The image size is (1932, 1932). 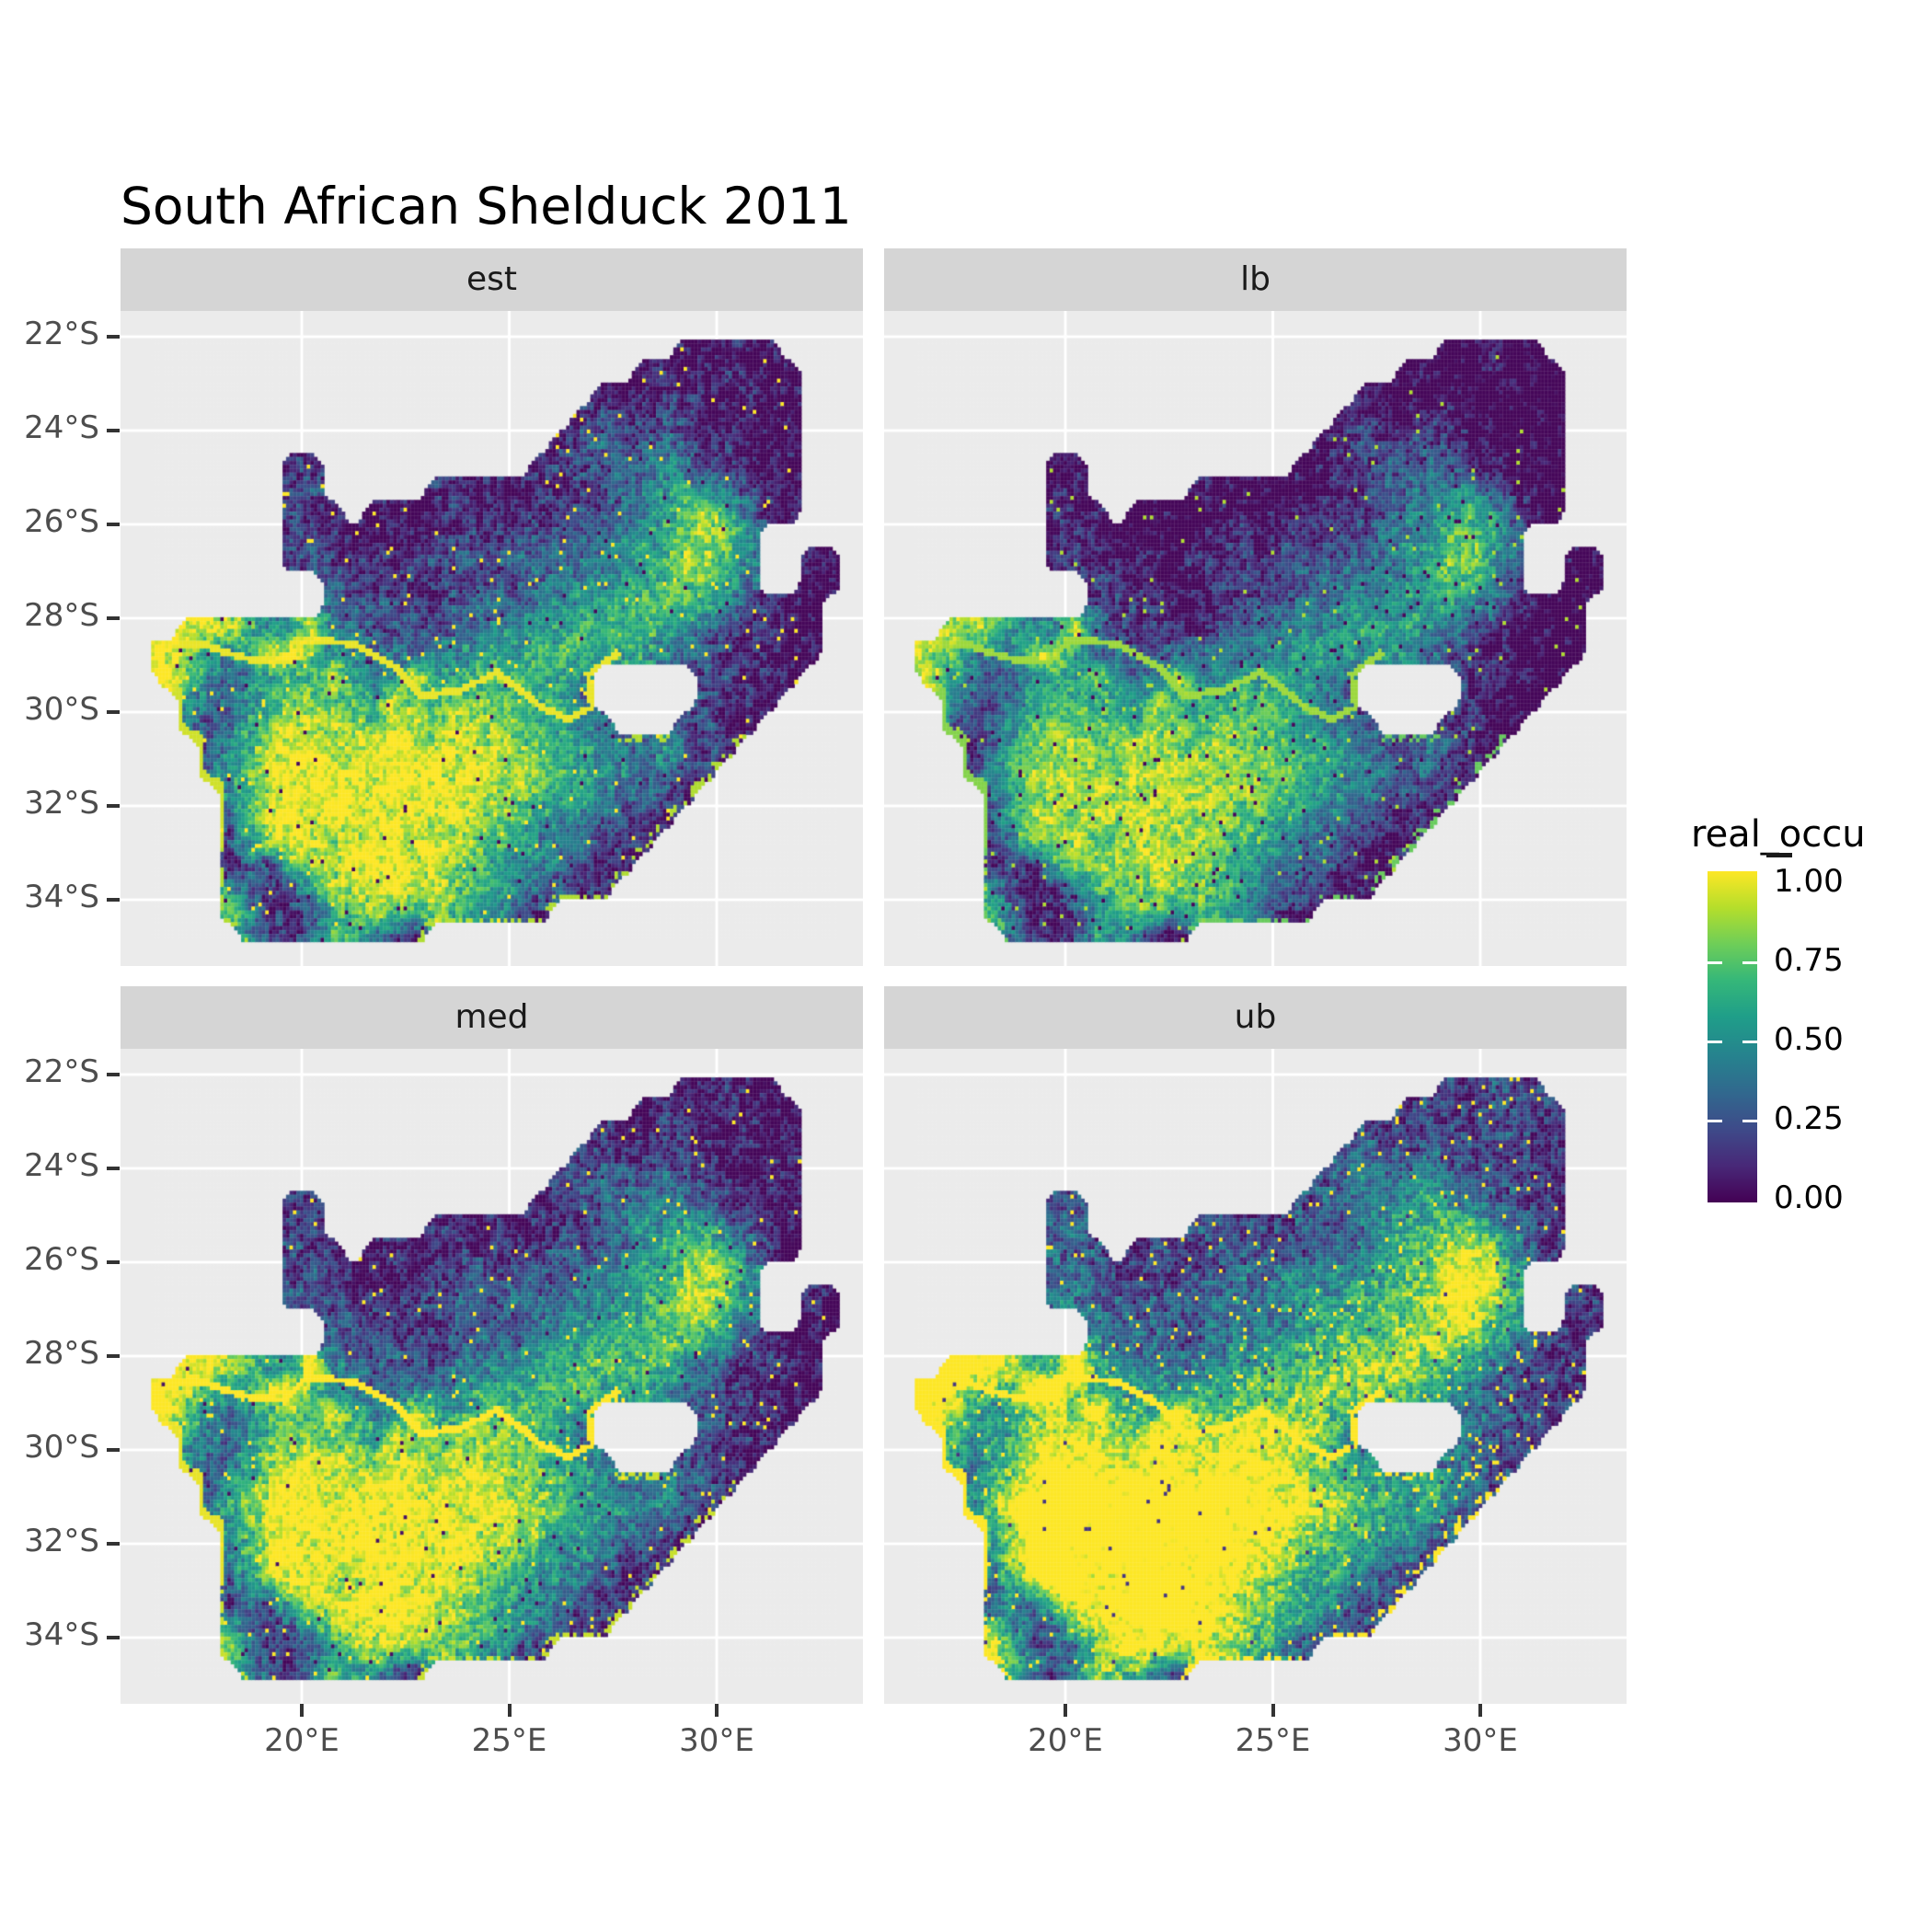 I want to click on facet-strip-label: med, so click(x=492, y=1017).